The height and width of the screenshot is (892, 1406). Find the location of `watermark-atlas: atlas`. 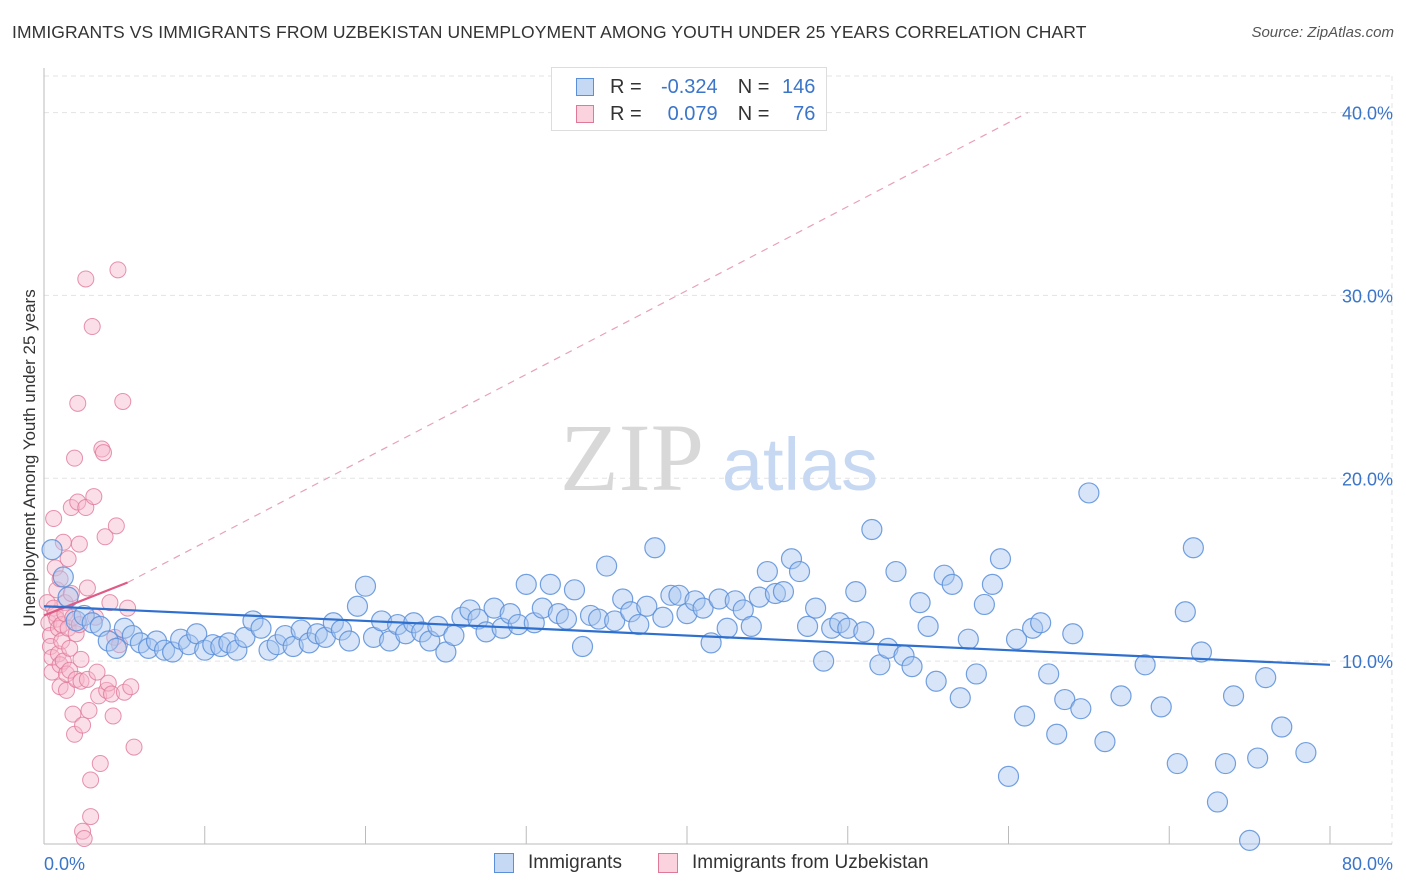

watermark-atlas: atlas is located at coordinates (800, 464).